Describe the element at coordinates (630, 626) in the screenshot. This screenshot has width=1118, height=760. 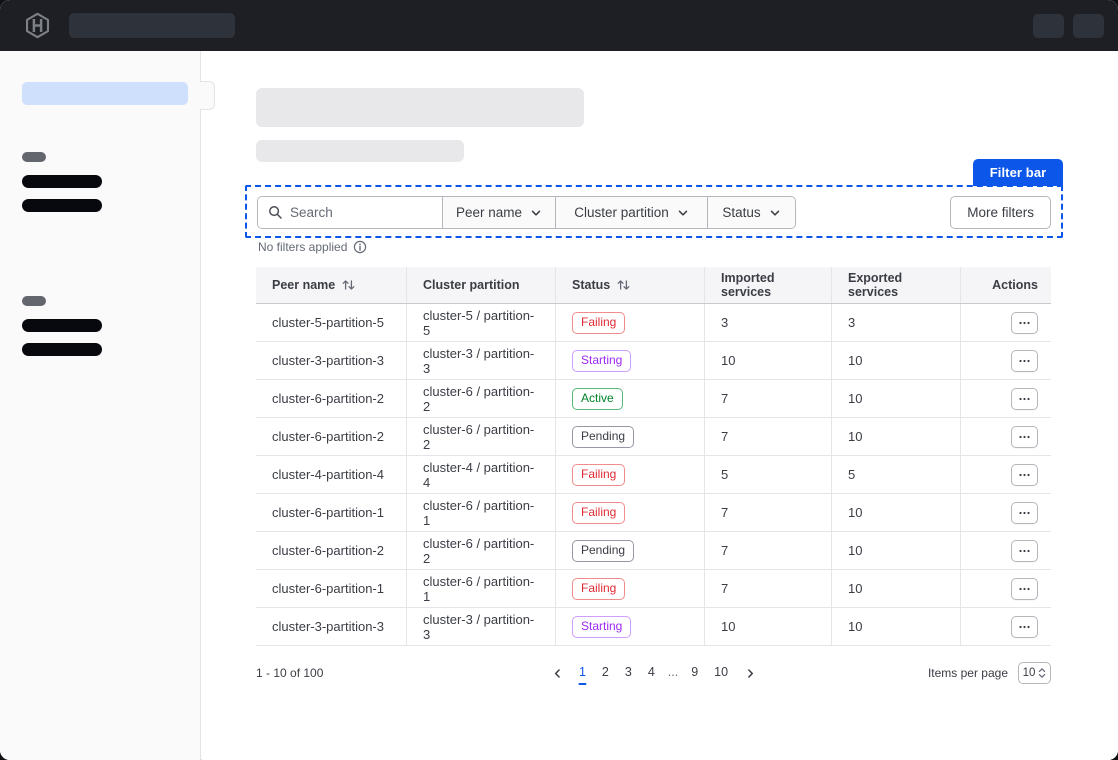
I see `cell-status: Starting` at that location.